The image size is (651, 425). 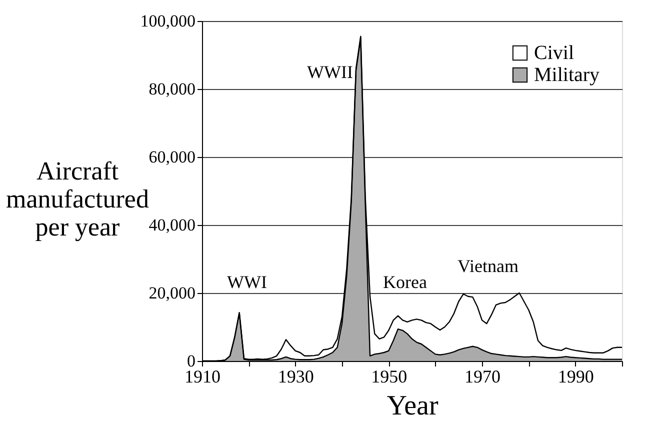 I want to click on y-tick-label: 20,000, so click(x=172, y=293).